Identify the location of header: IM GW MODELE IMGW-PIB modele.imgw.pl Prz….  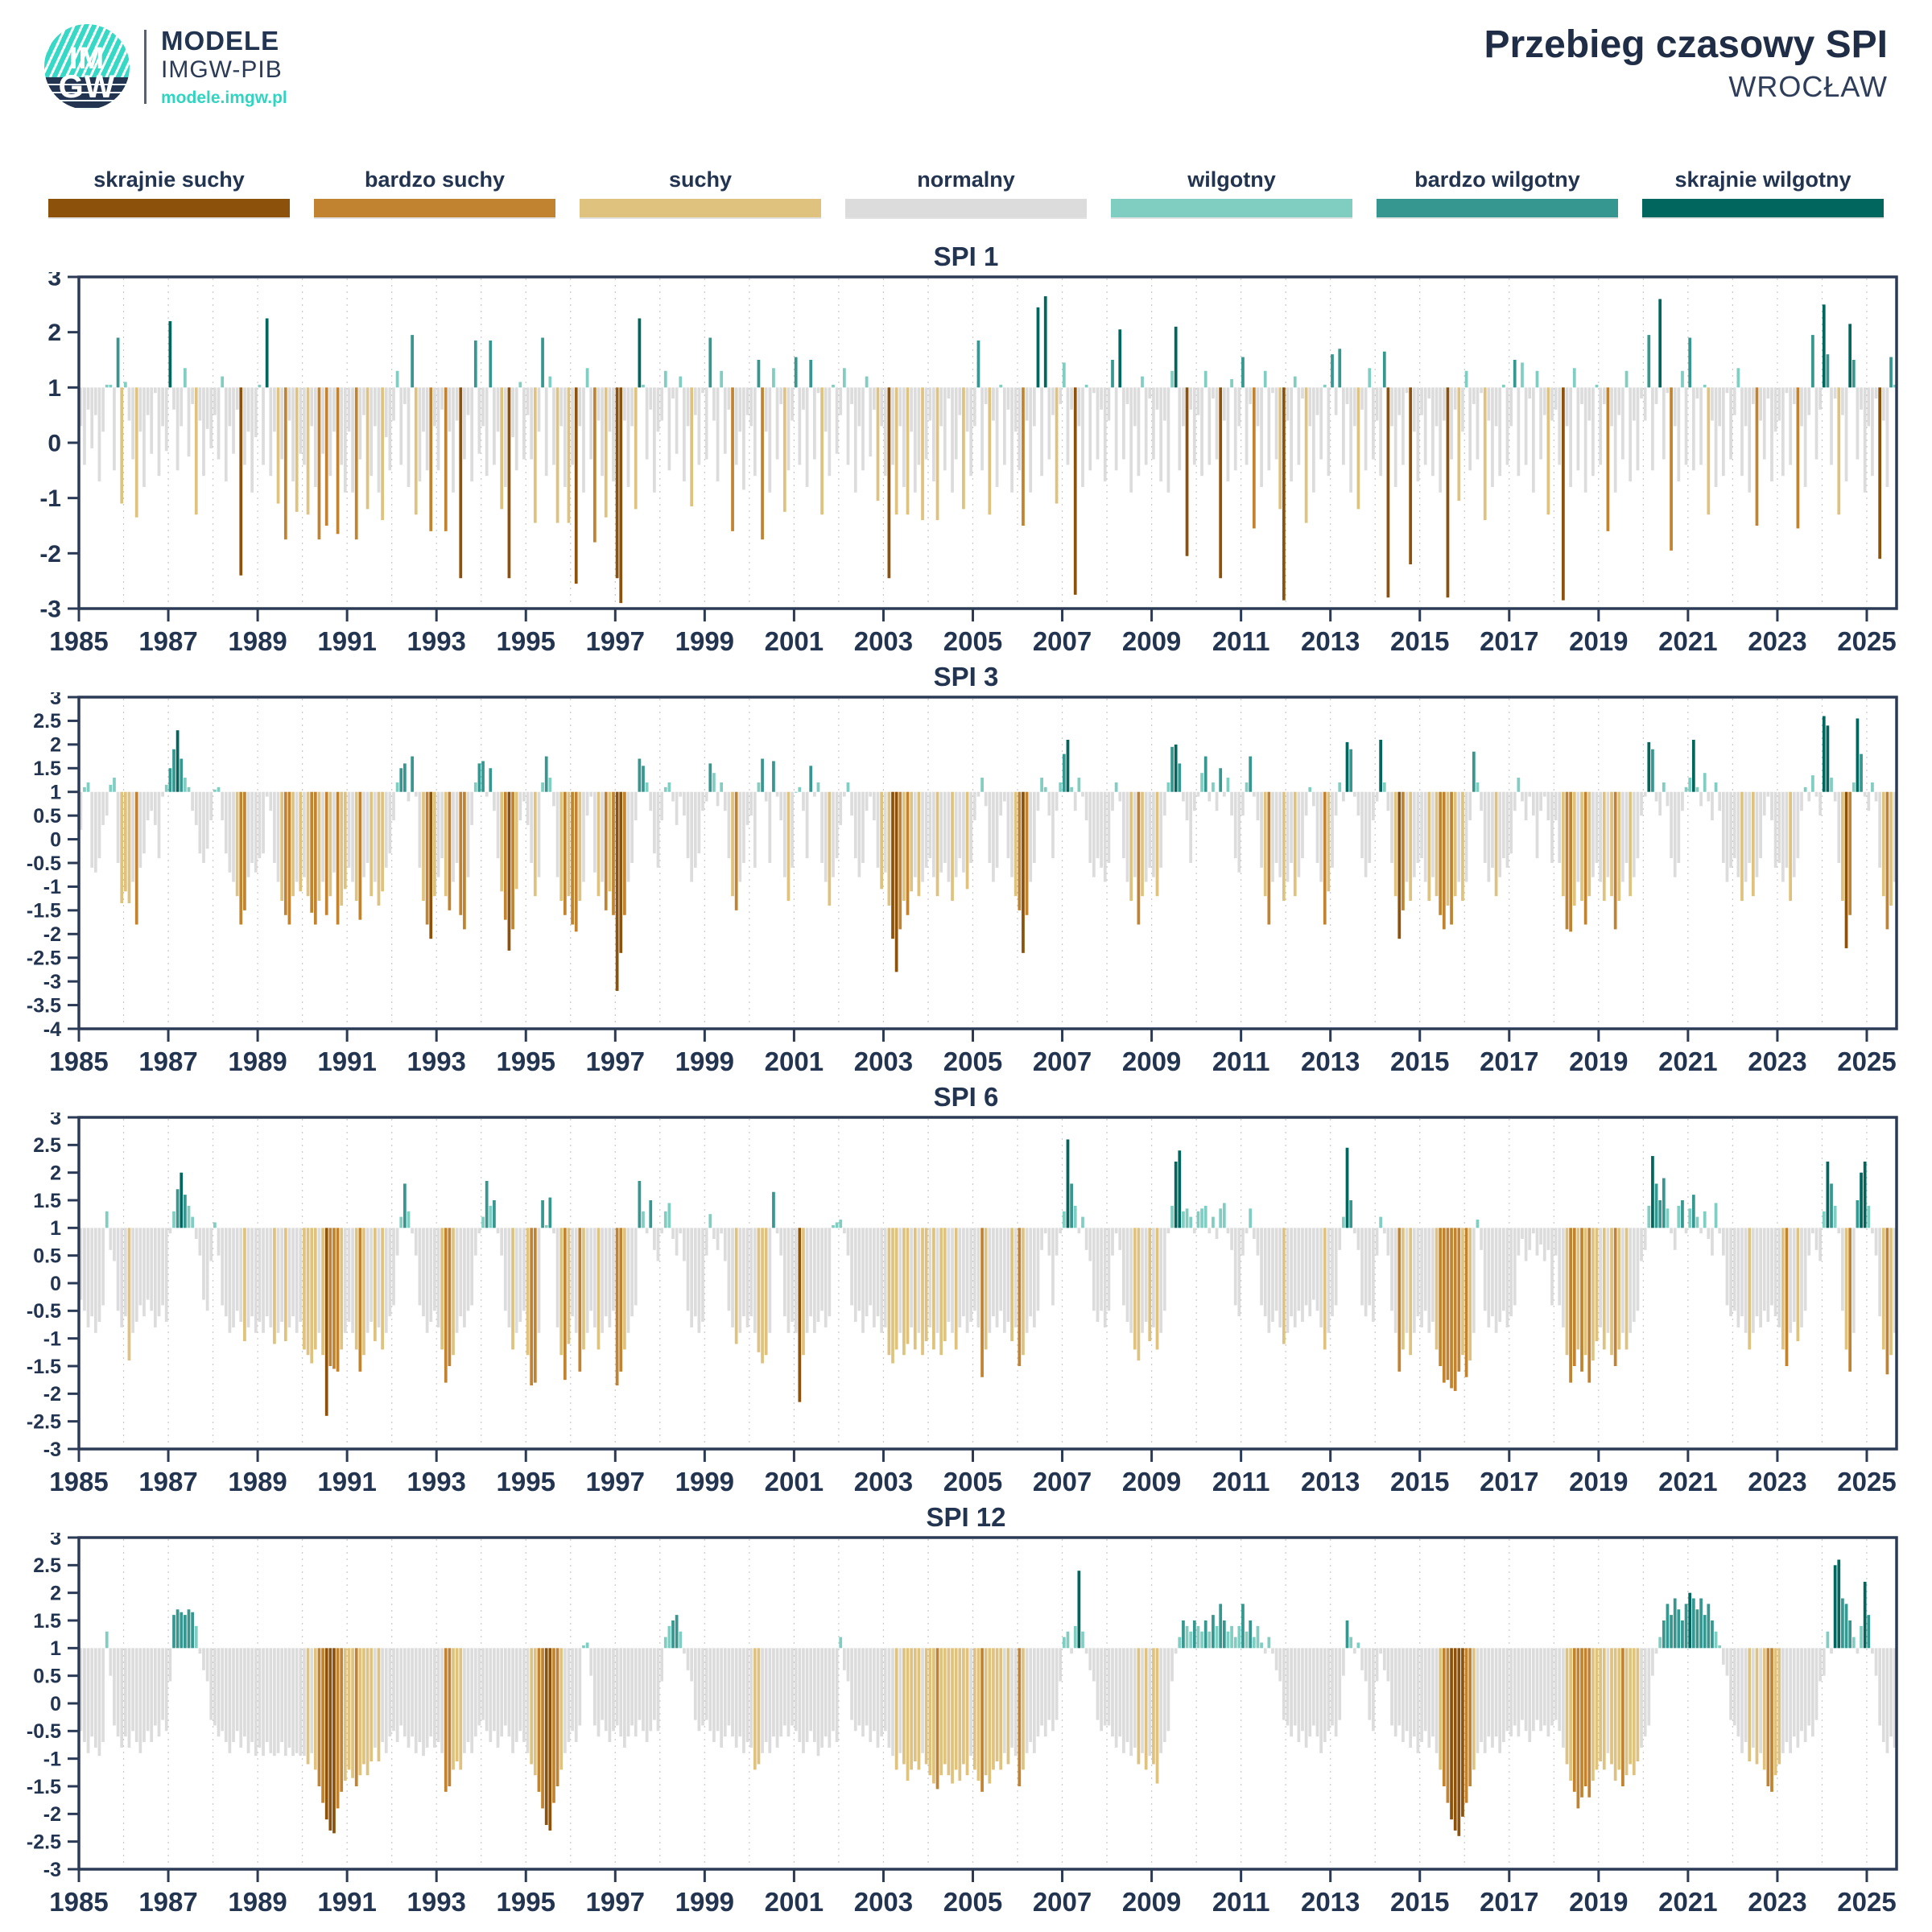
(966, 74).